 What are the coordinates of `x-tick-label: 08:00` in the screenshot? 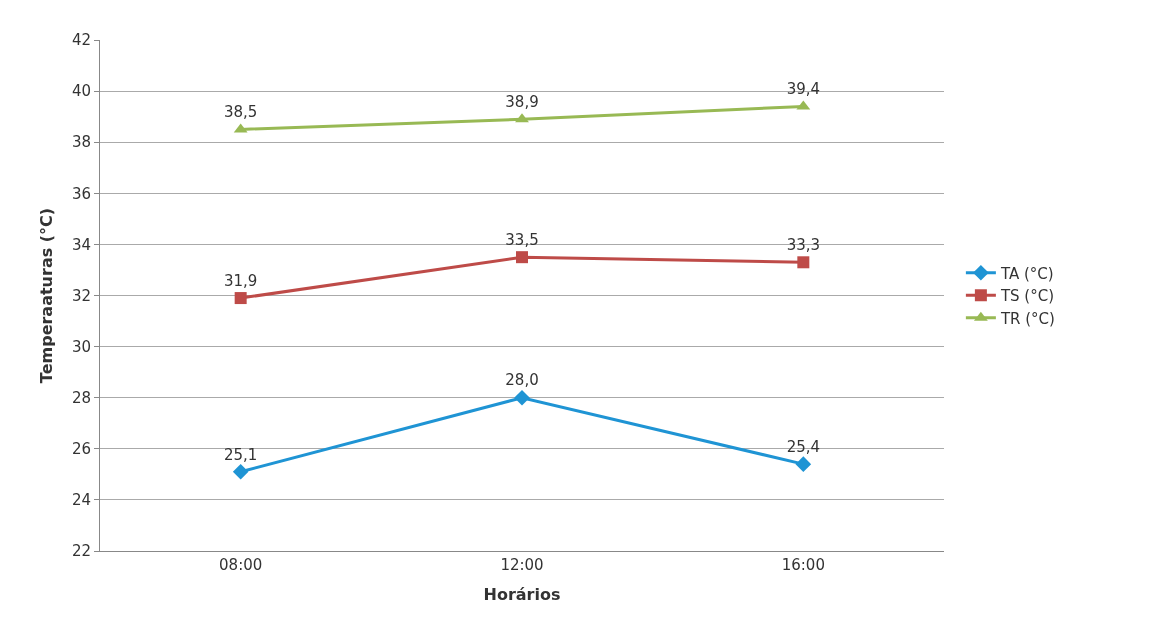 It's located at (241, 565).